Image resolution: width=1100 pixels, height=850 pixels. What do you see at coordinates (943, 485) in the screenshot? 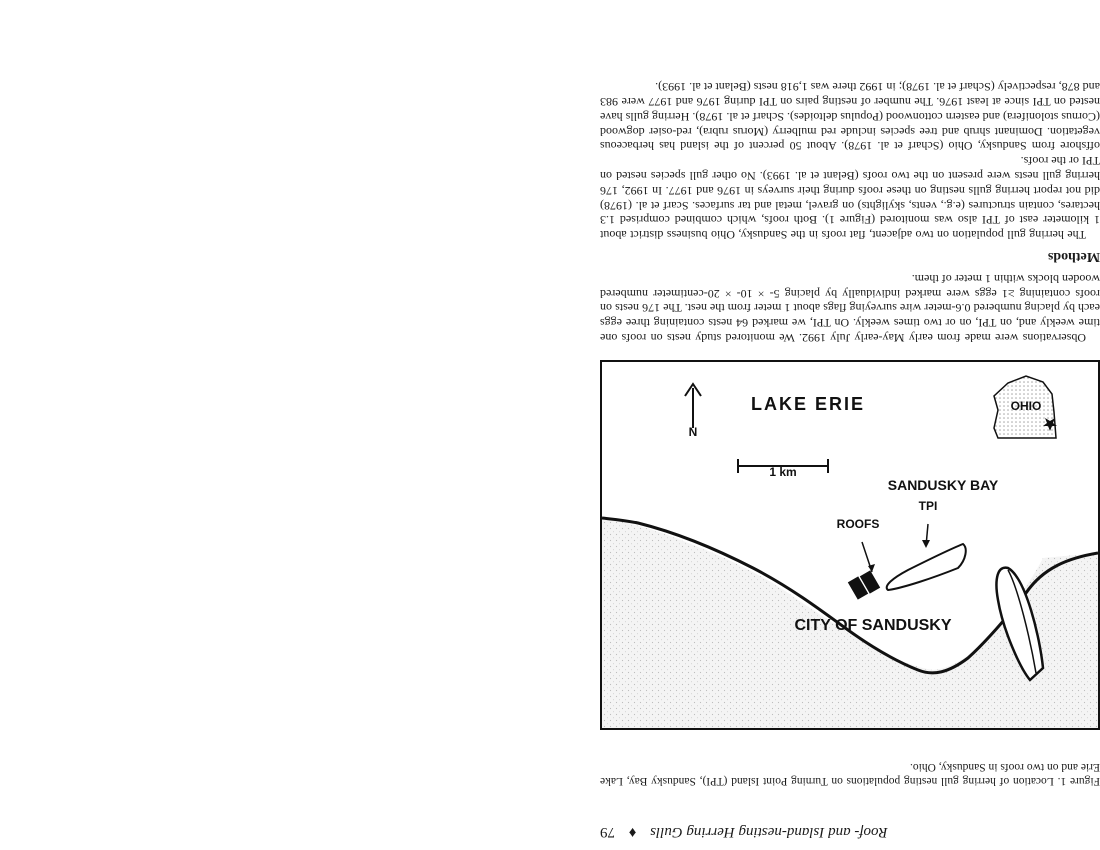
I see `bay-label: SANDUSKY BAY` at bounding box center [943, 485].